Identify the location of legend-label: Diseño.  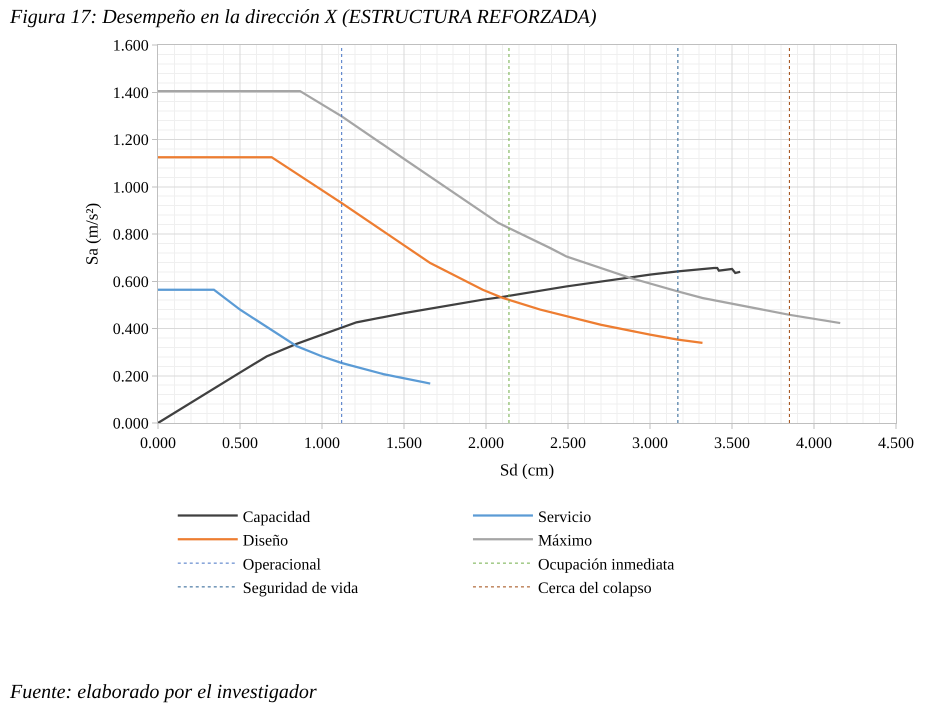
(265, 541).